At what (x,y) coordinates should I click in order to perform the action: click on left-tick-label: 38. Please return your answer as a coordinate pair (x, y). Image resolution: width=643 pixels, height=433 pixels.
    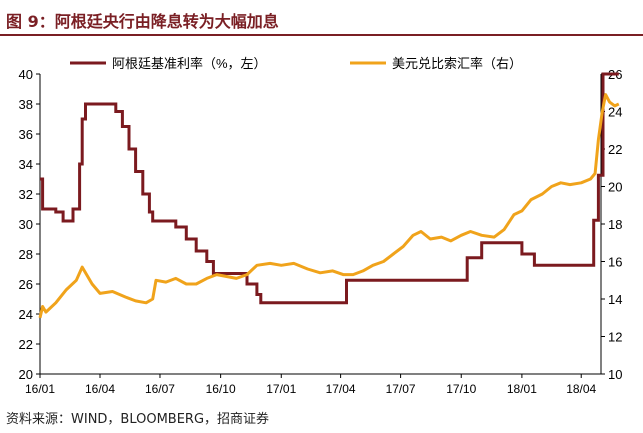
    Looking at the image, I should click on (26, 104).